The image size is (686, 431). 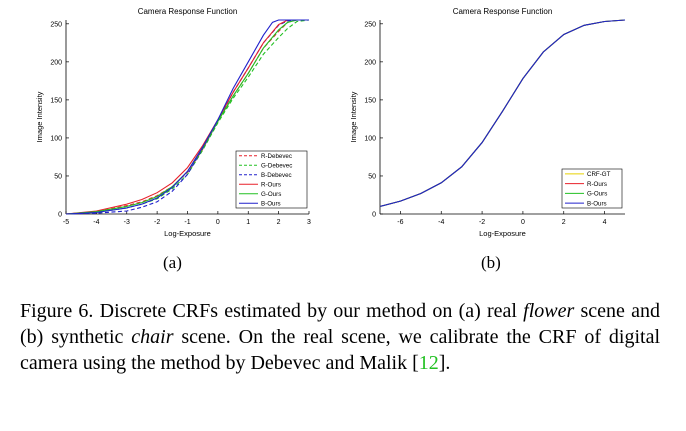 I want to click on x-tick-label: -3, so click(x=127, y=222).